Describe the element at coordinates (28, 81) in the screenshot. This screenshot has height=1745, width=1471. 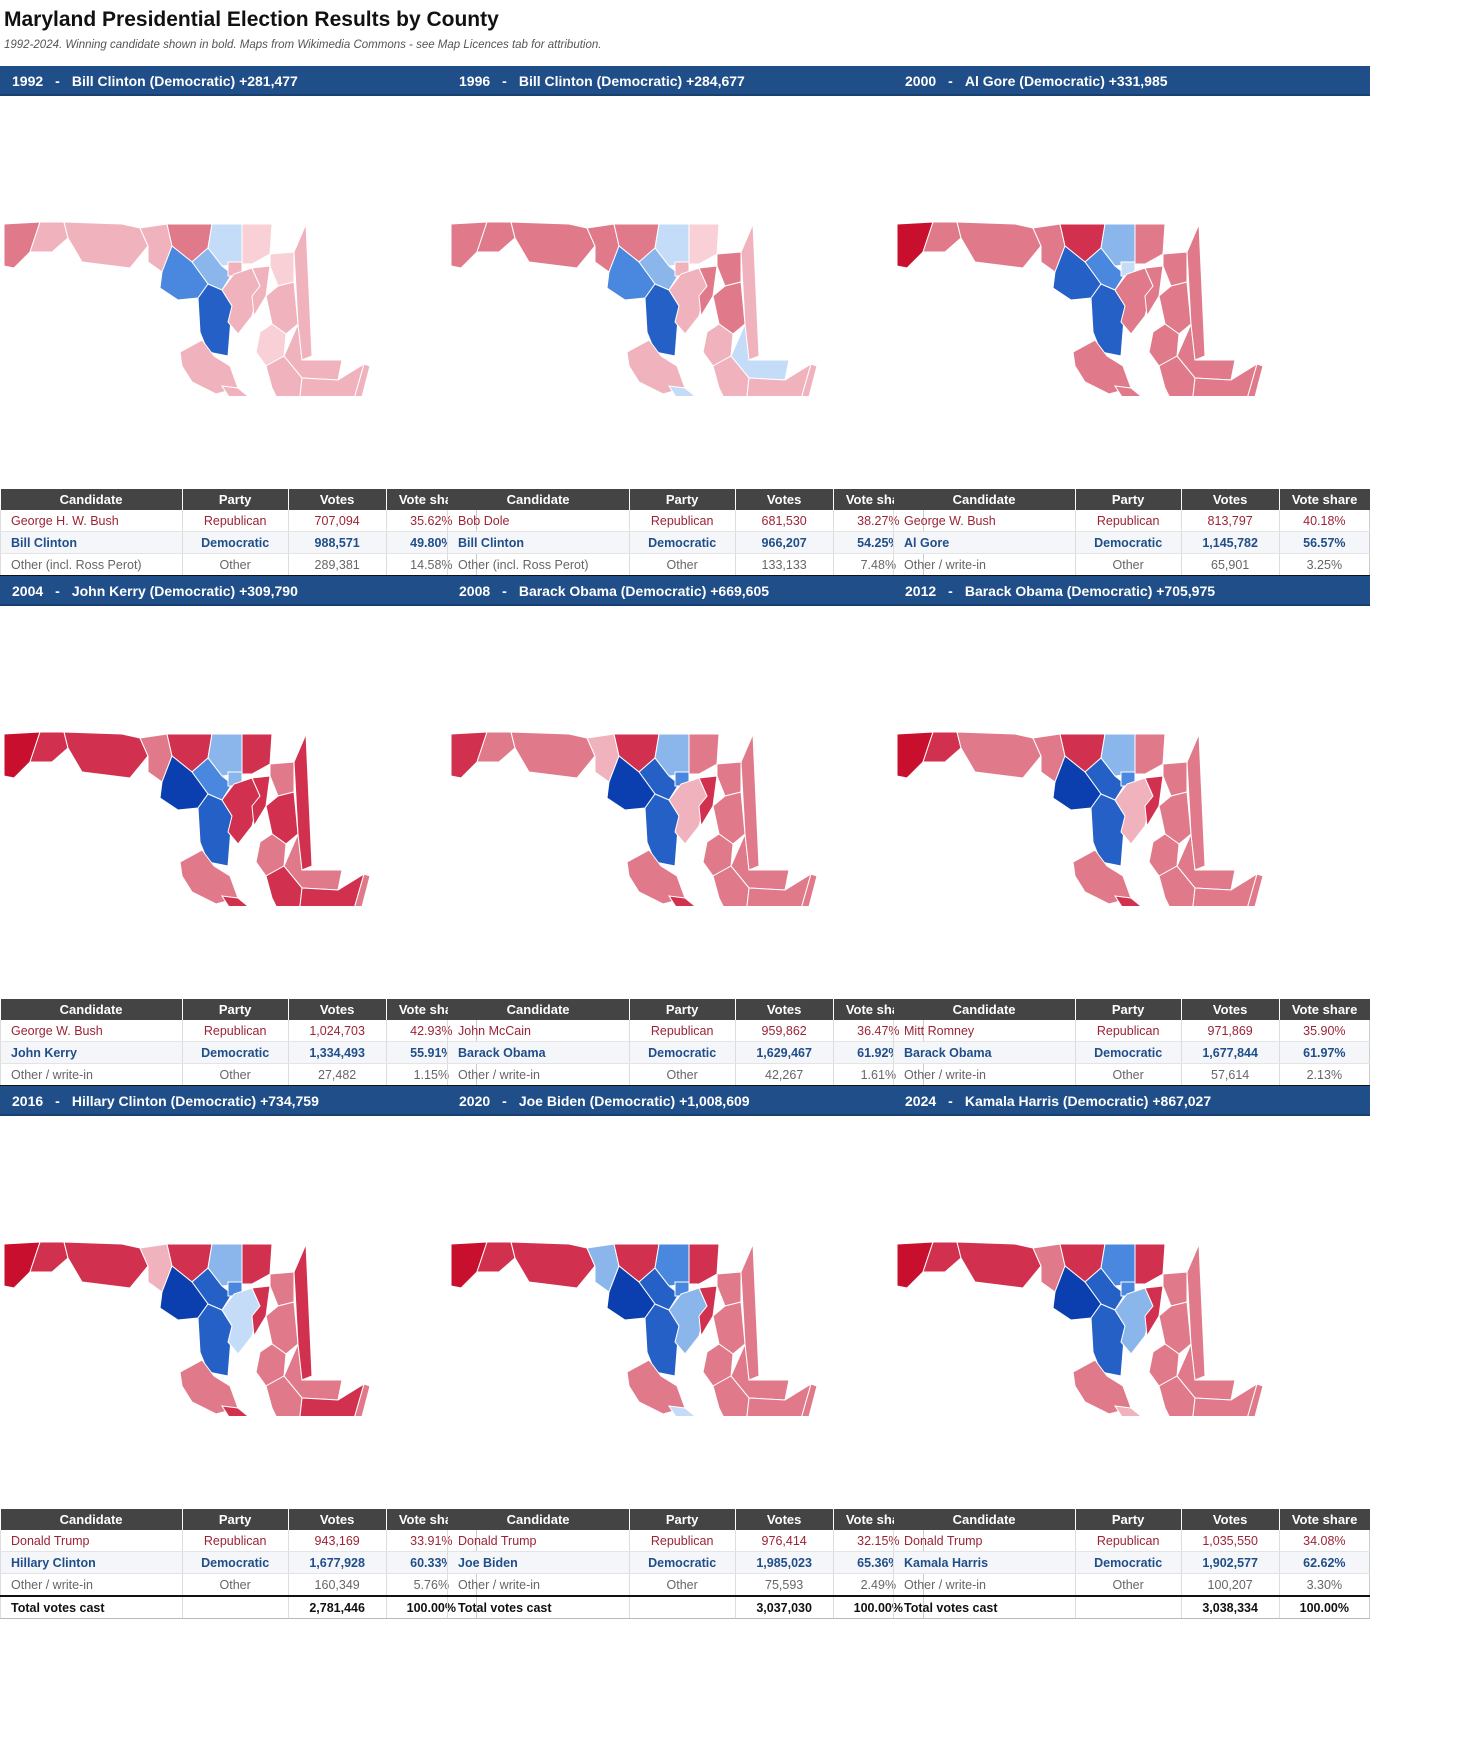
I see `election-year: 1992` at that location.